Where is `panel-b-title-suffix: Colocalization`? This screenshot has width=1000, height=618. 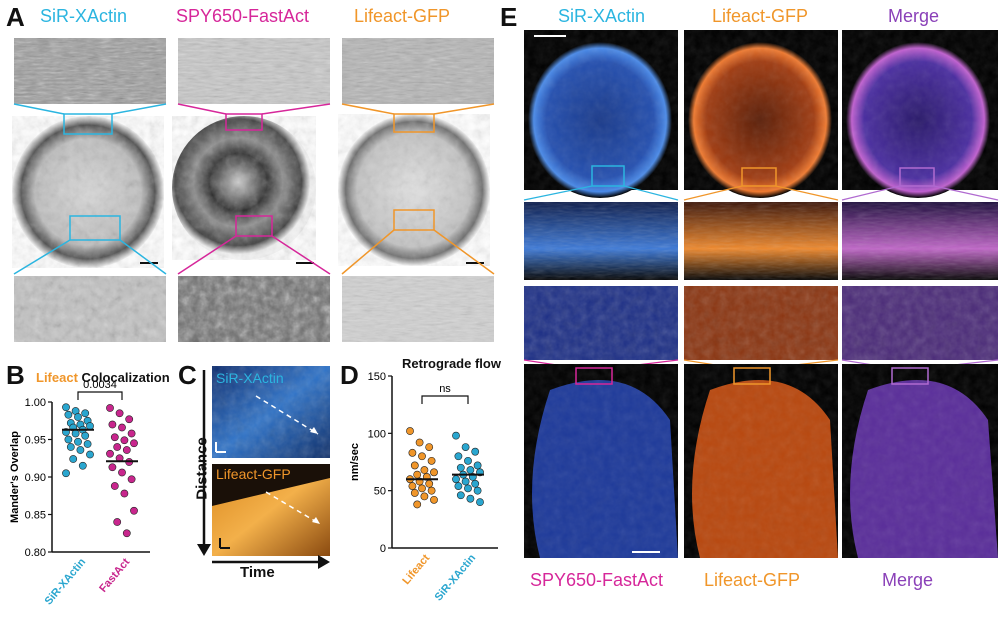
panel-b-title-suffix: Colocalization is located at coordinates (125, 377).